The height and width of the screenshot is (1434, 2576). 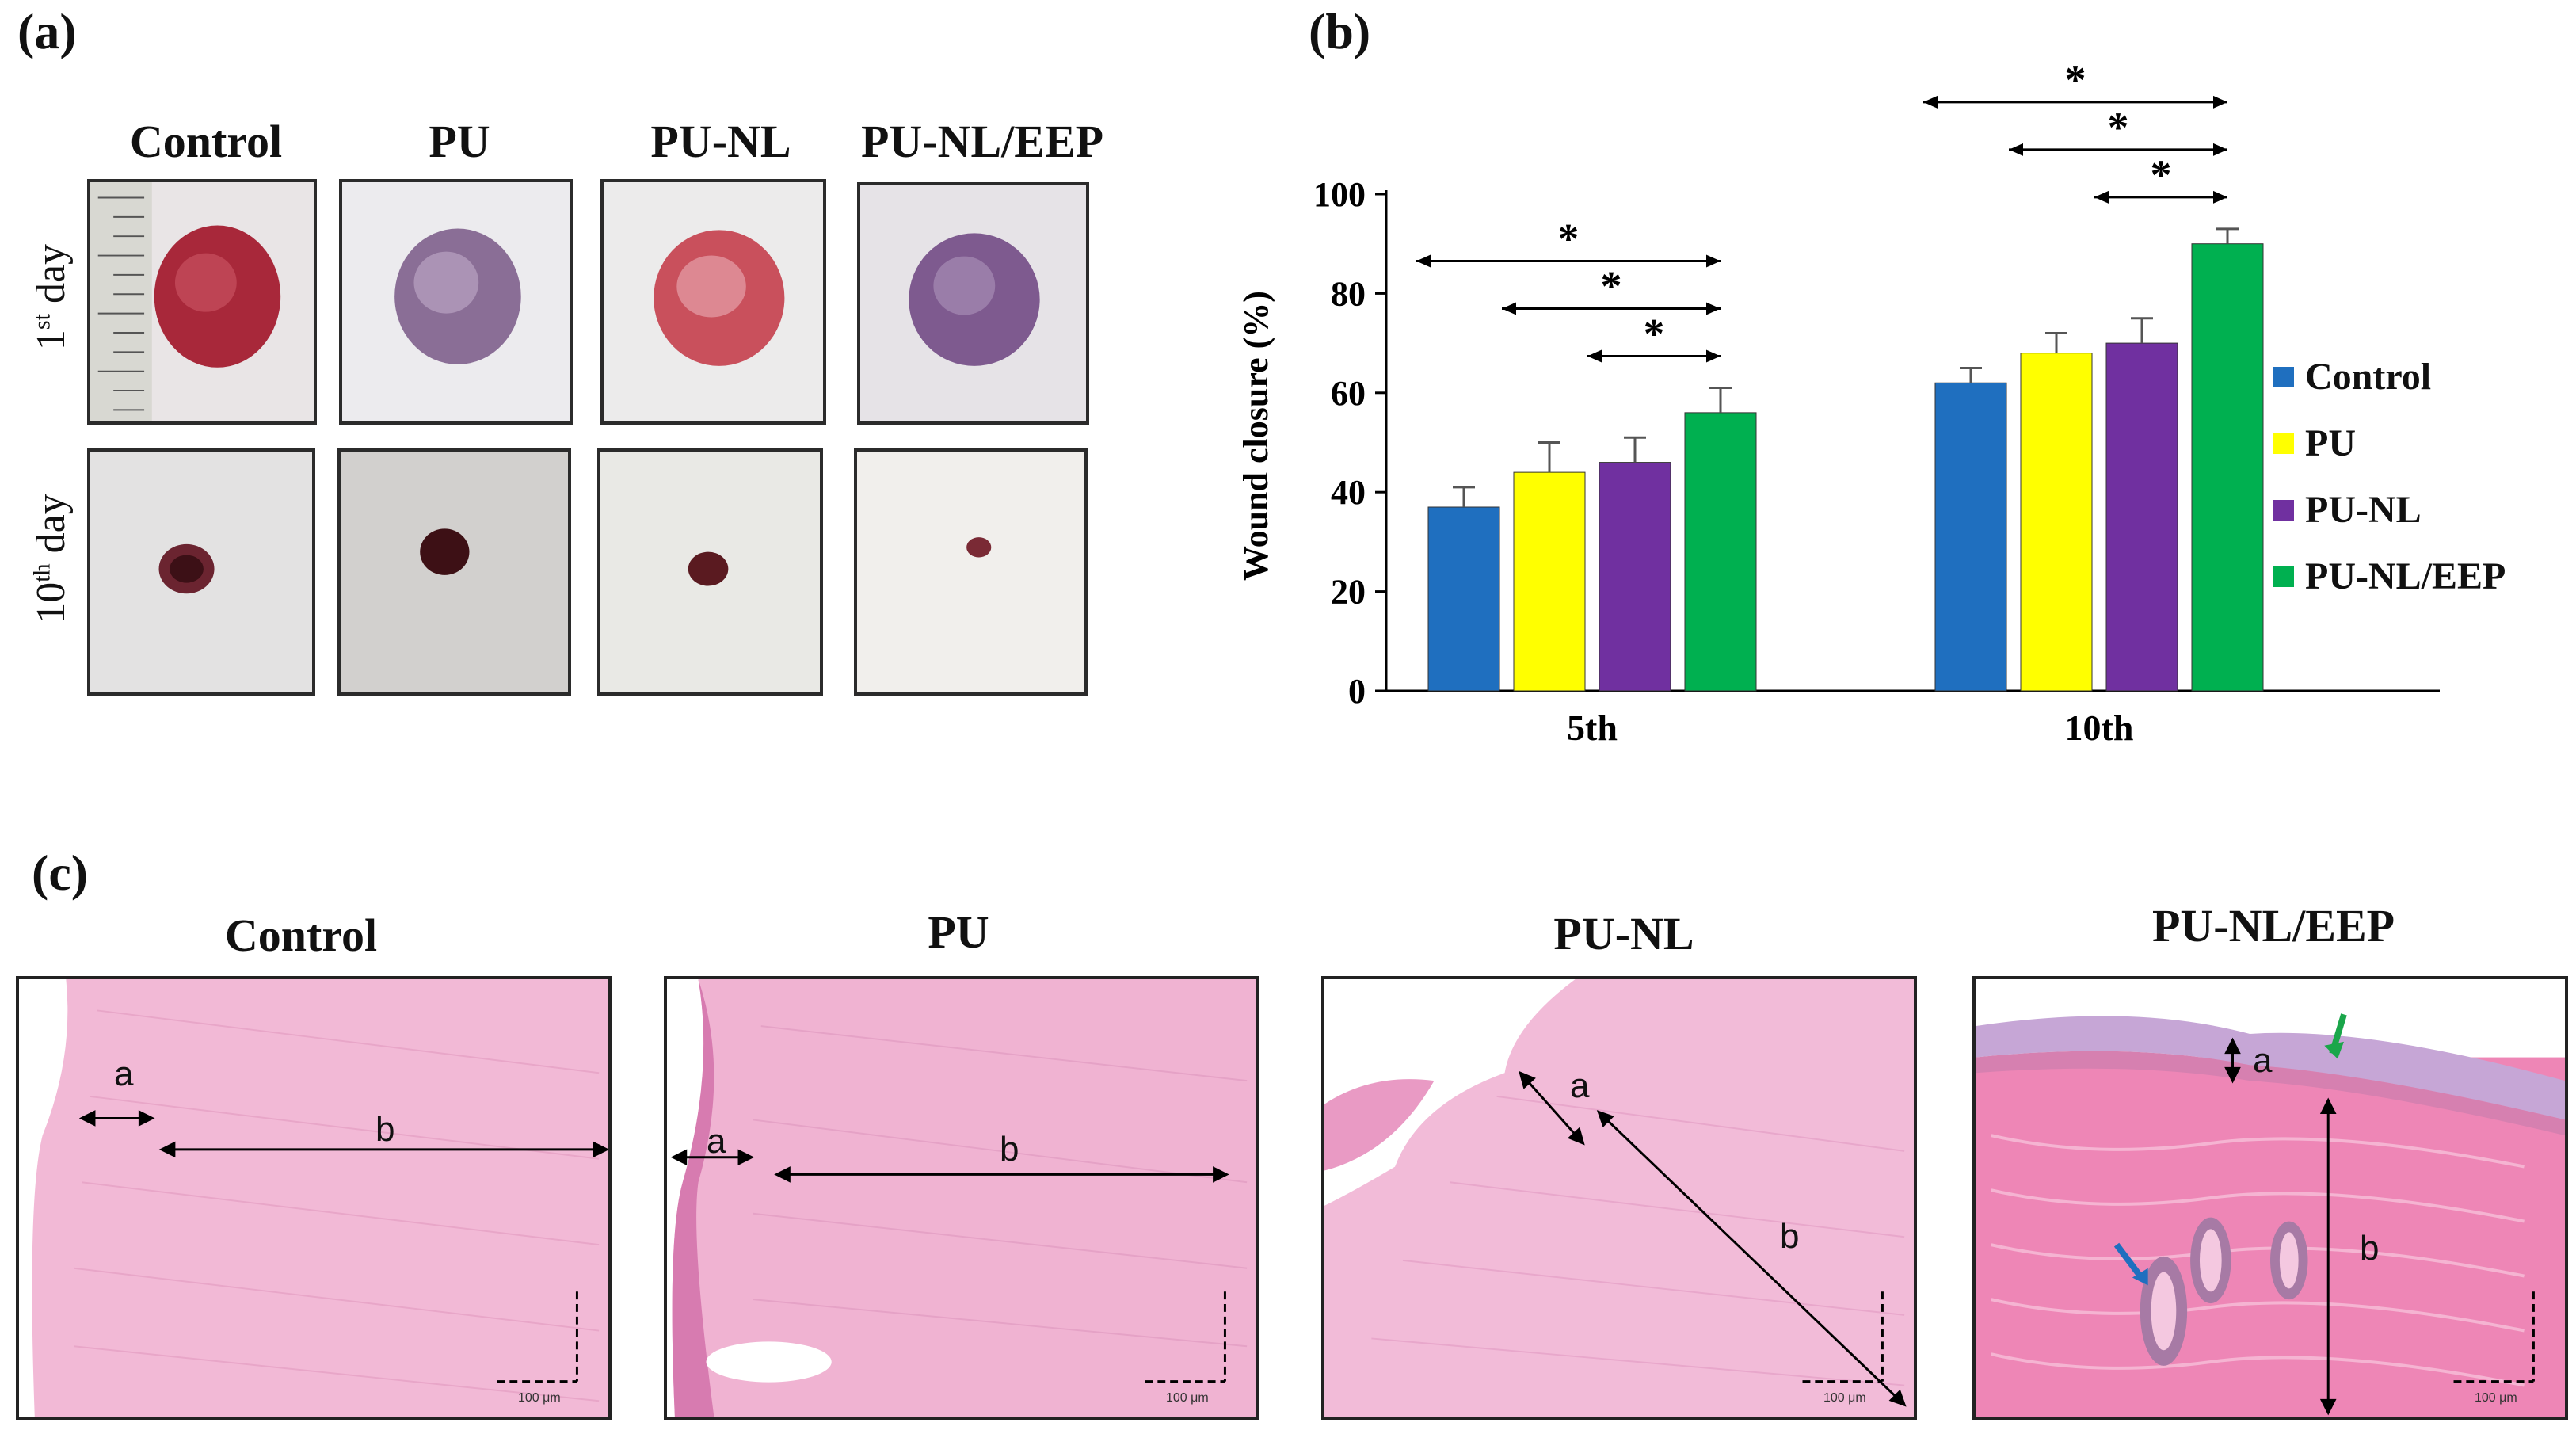 What do you see at coordinates (1971, 537) in the screenshot?
I see `bar-control-10th` at bounding box center [1971, 537].